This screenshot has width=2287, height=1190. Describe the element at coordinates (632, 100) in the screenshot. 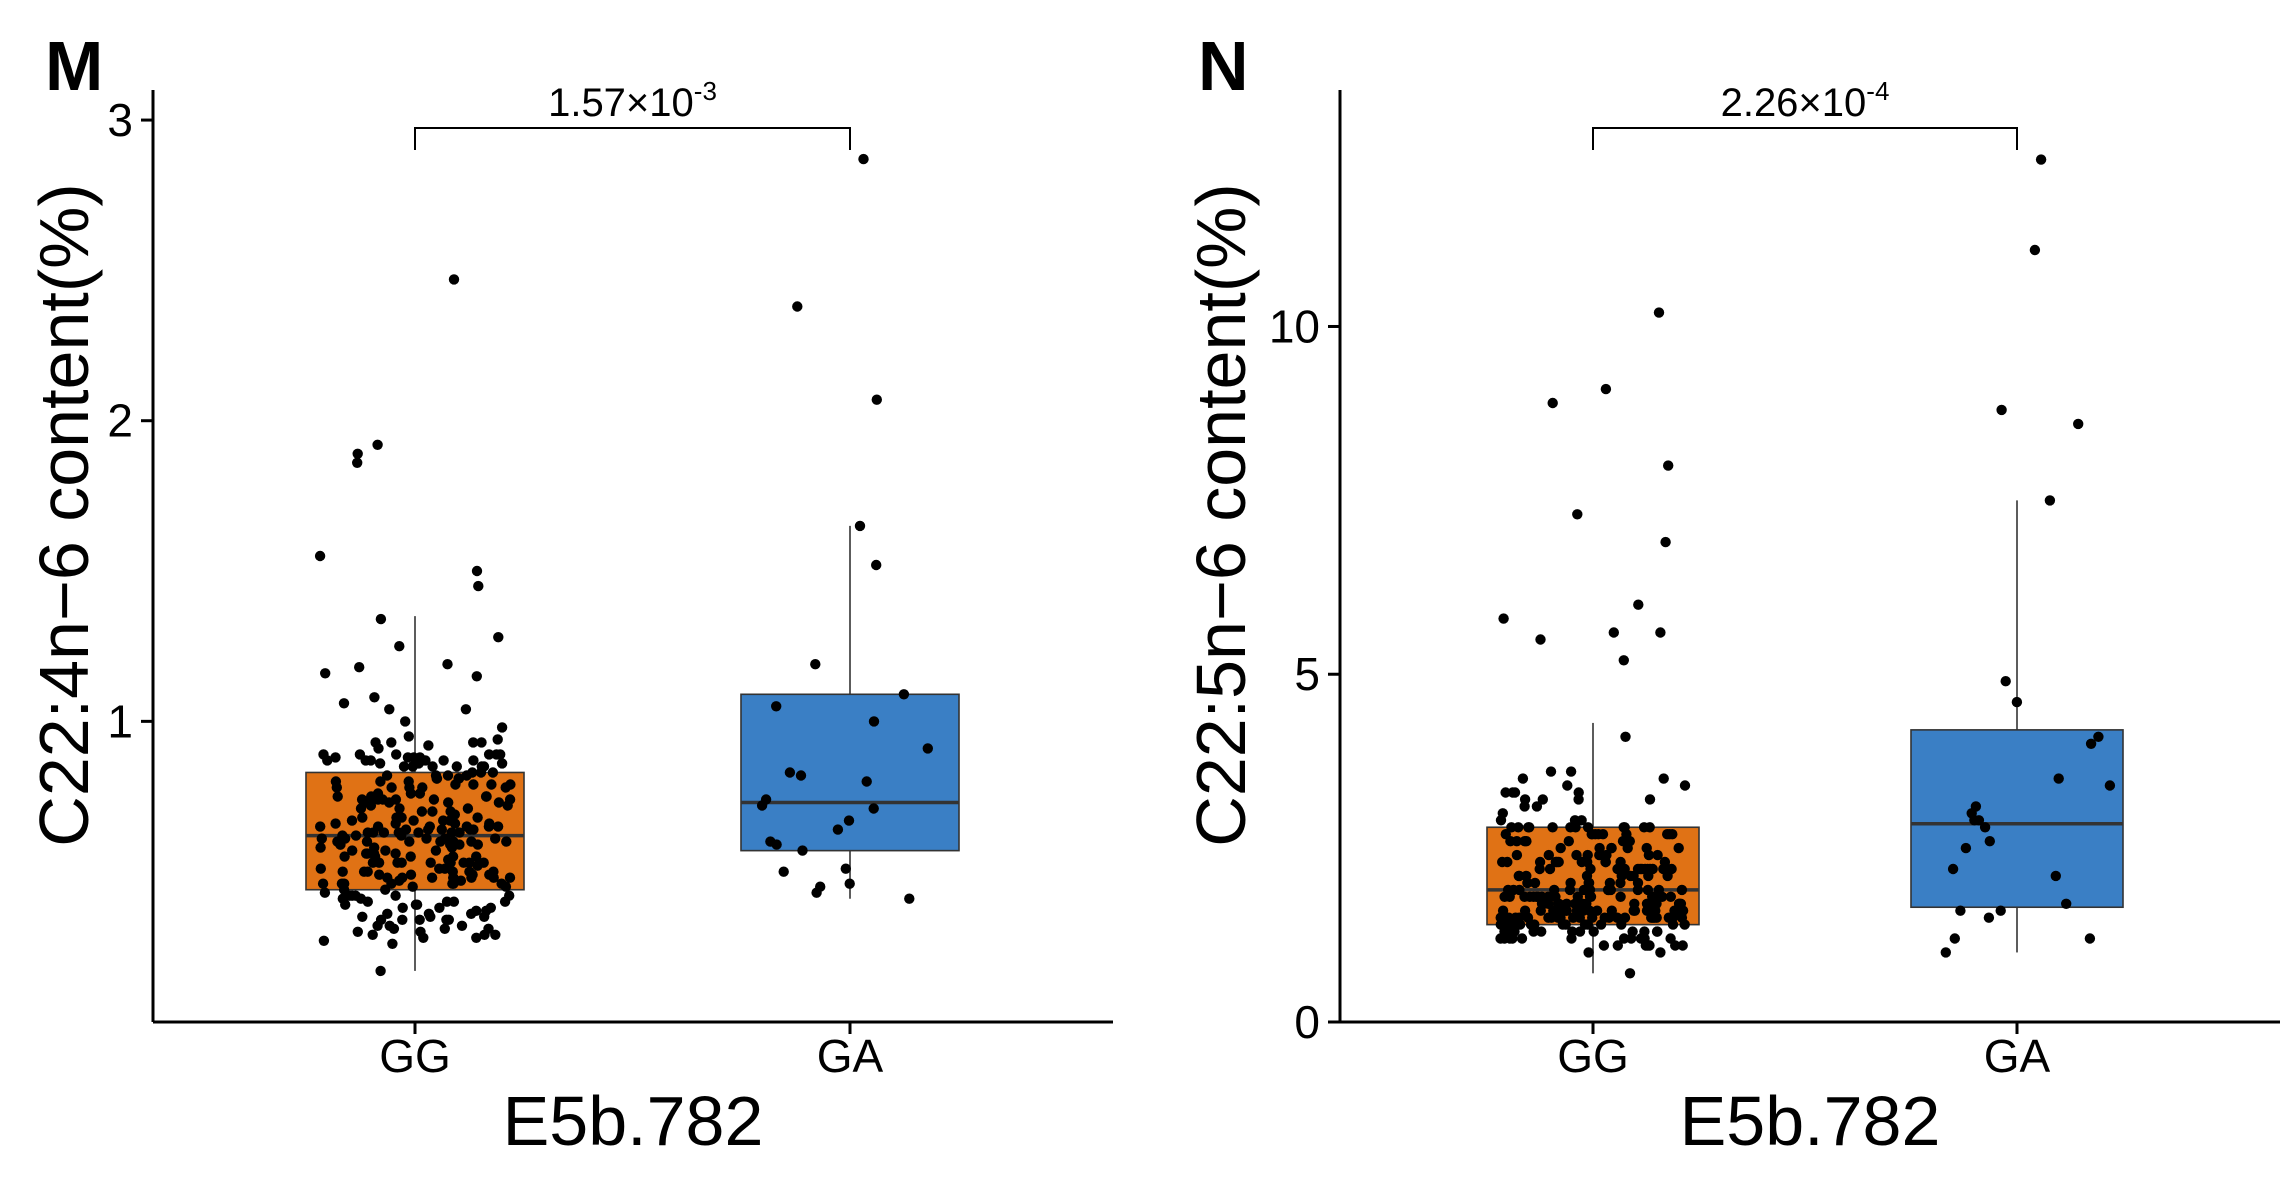

I see `p-value-label: 1.57×10⁻³` at that location.